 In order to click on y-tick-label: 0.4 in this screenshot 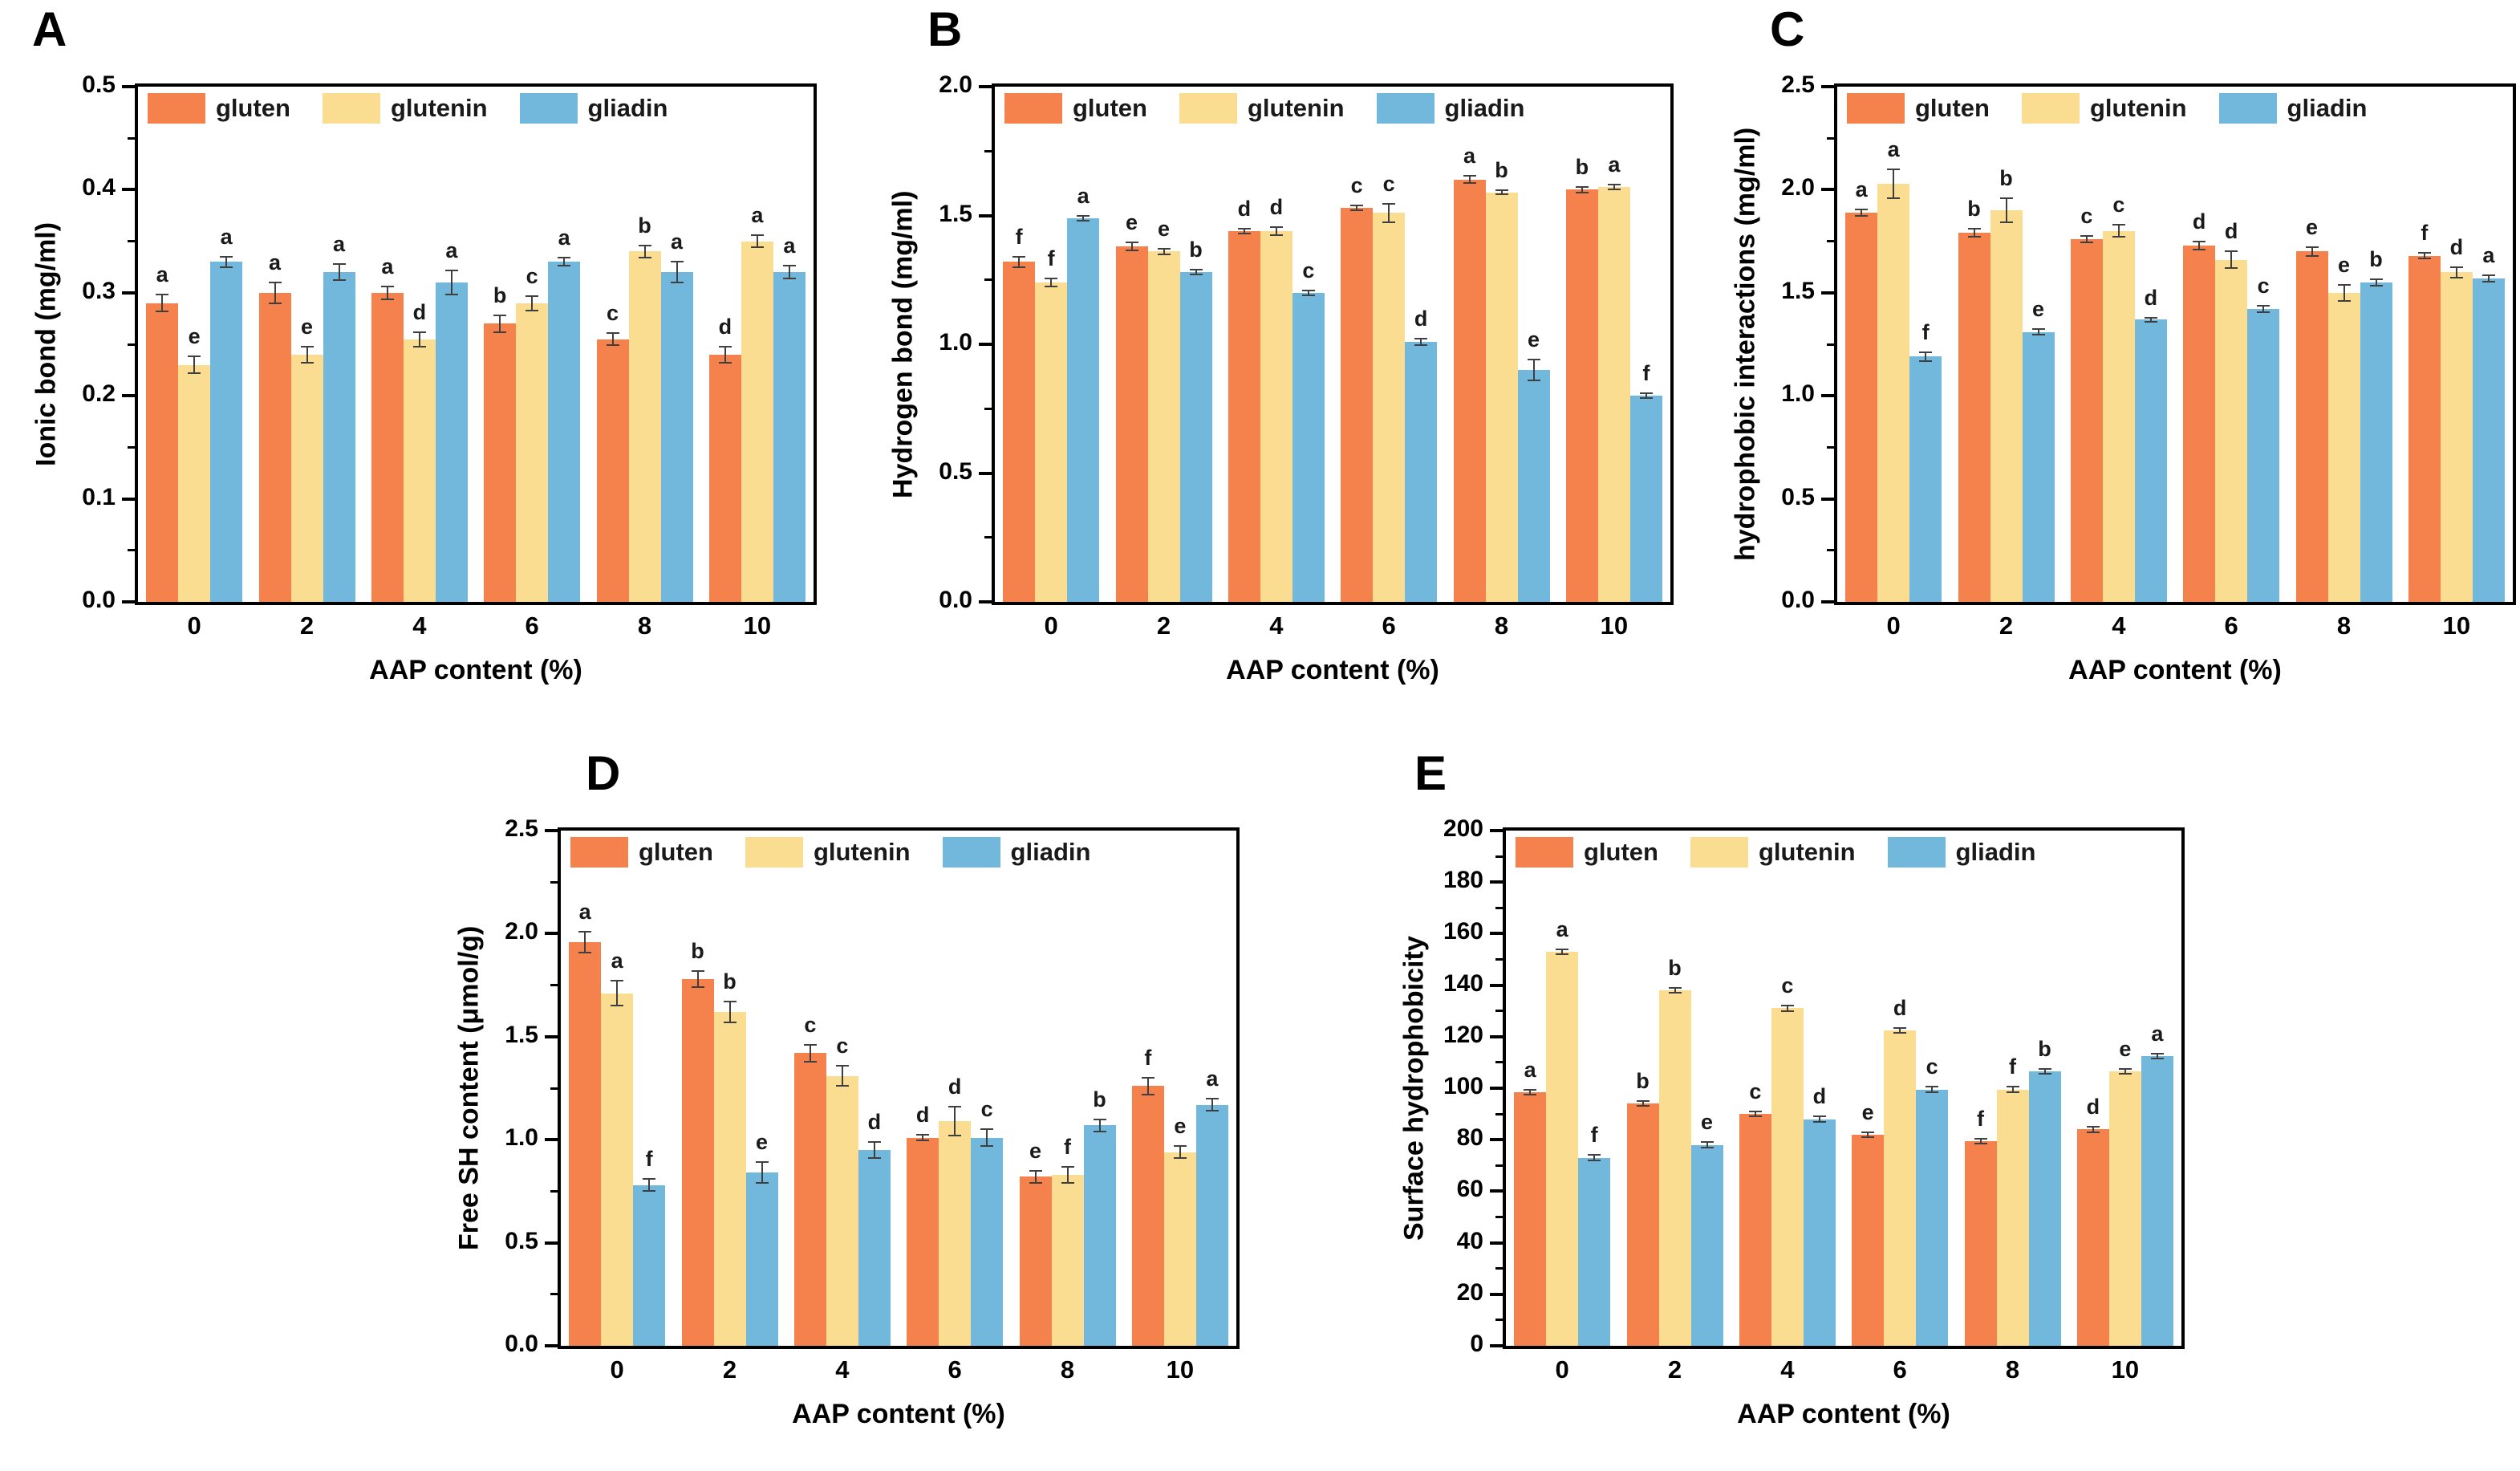, I will do `click(99, 187)`.